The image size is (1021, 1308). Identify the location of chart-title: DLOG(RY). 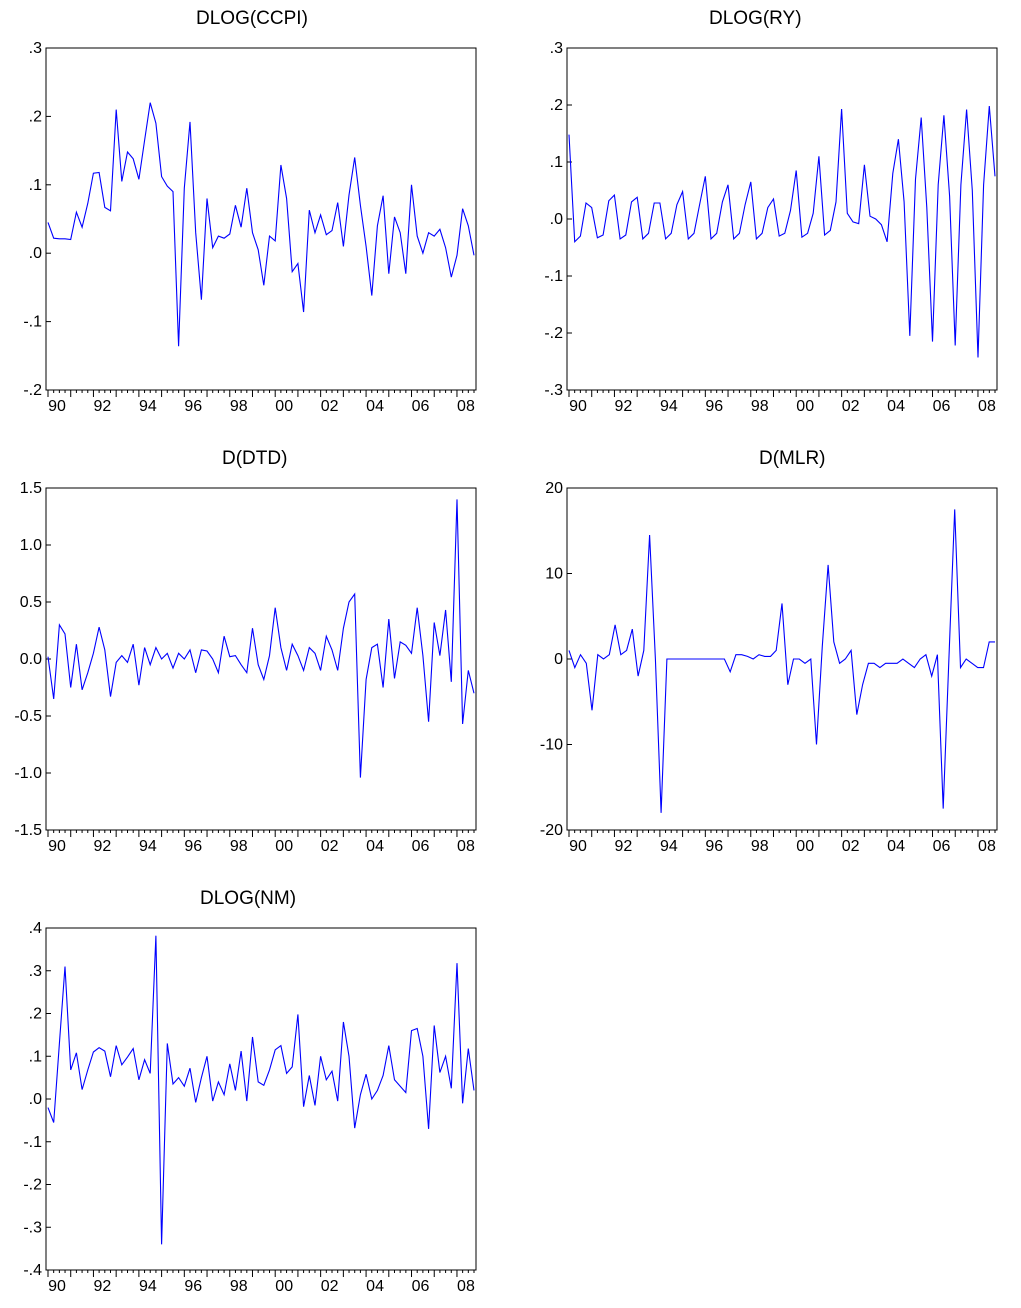
(755, 18).